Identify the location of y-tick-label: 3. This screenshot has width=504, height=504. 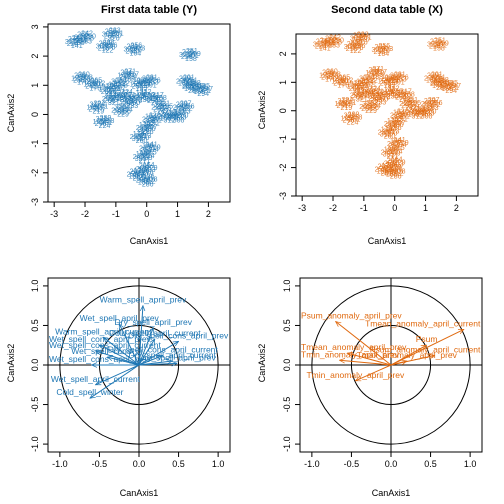
(35, 26).